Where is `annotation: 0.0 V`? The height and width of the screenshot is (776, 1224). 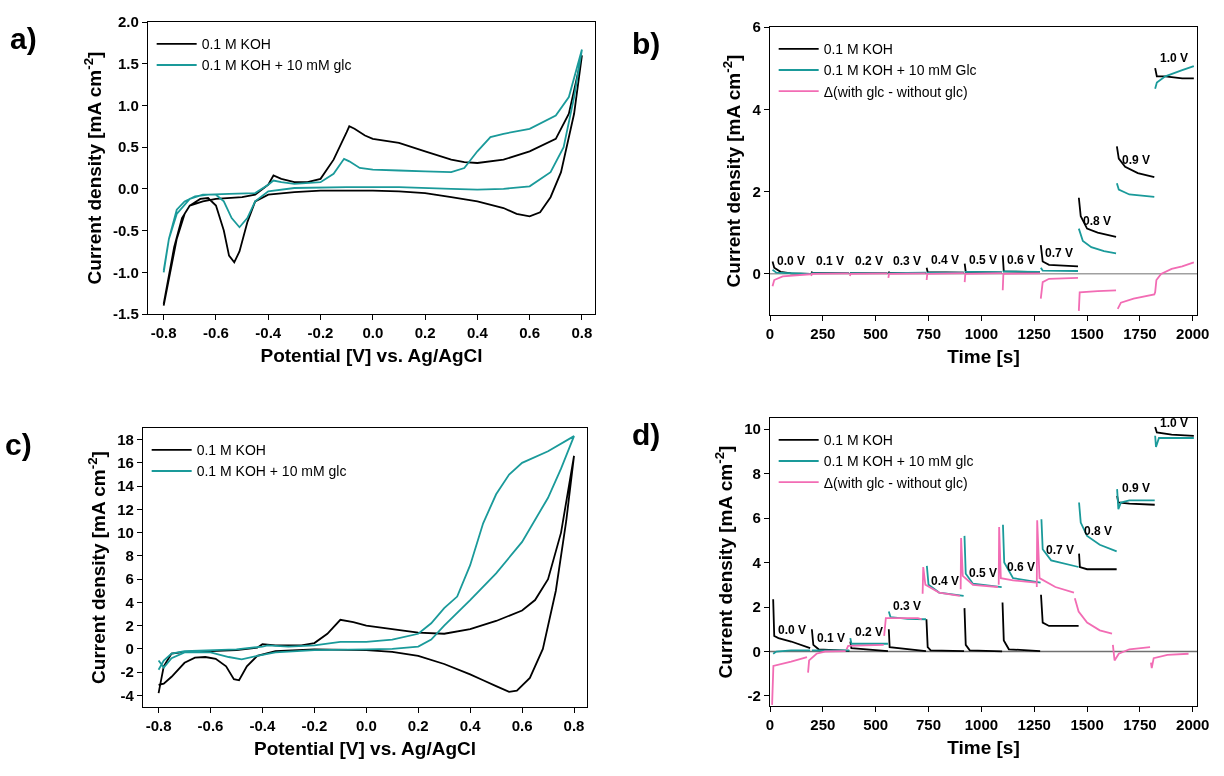
annotation: 0.0 V is located at coordinates (792, 630).